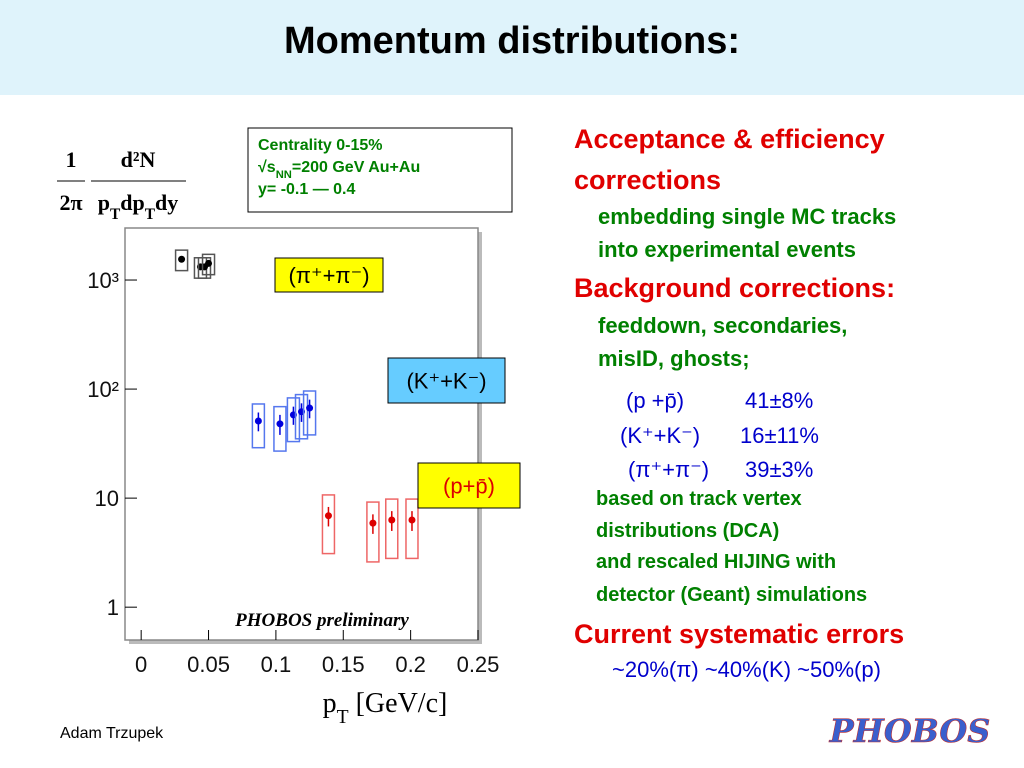  I want to click on y-label: d²N, so click(138, 159).